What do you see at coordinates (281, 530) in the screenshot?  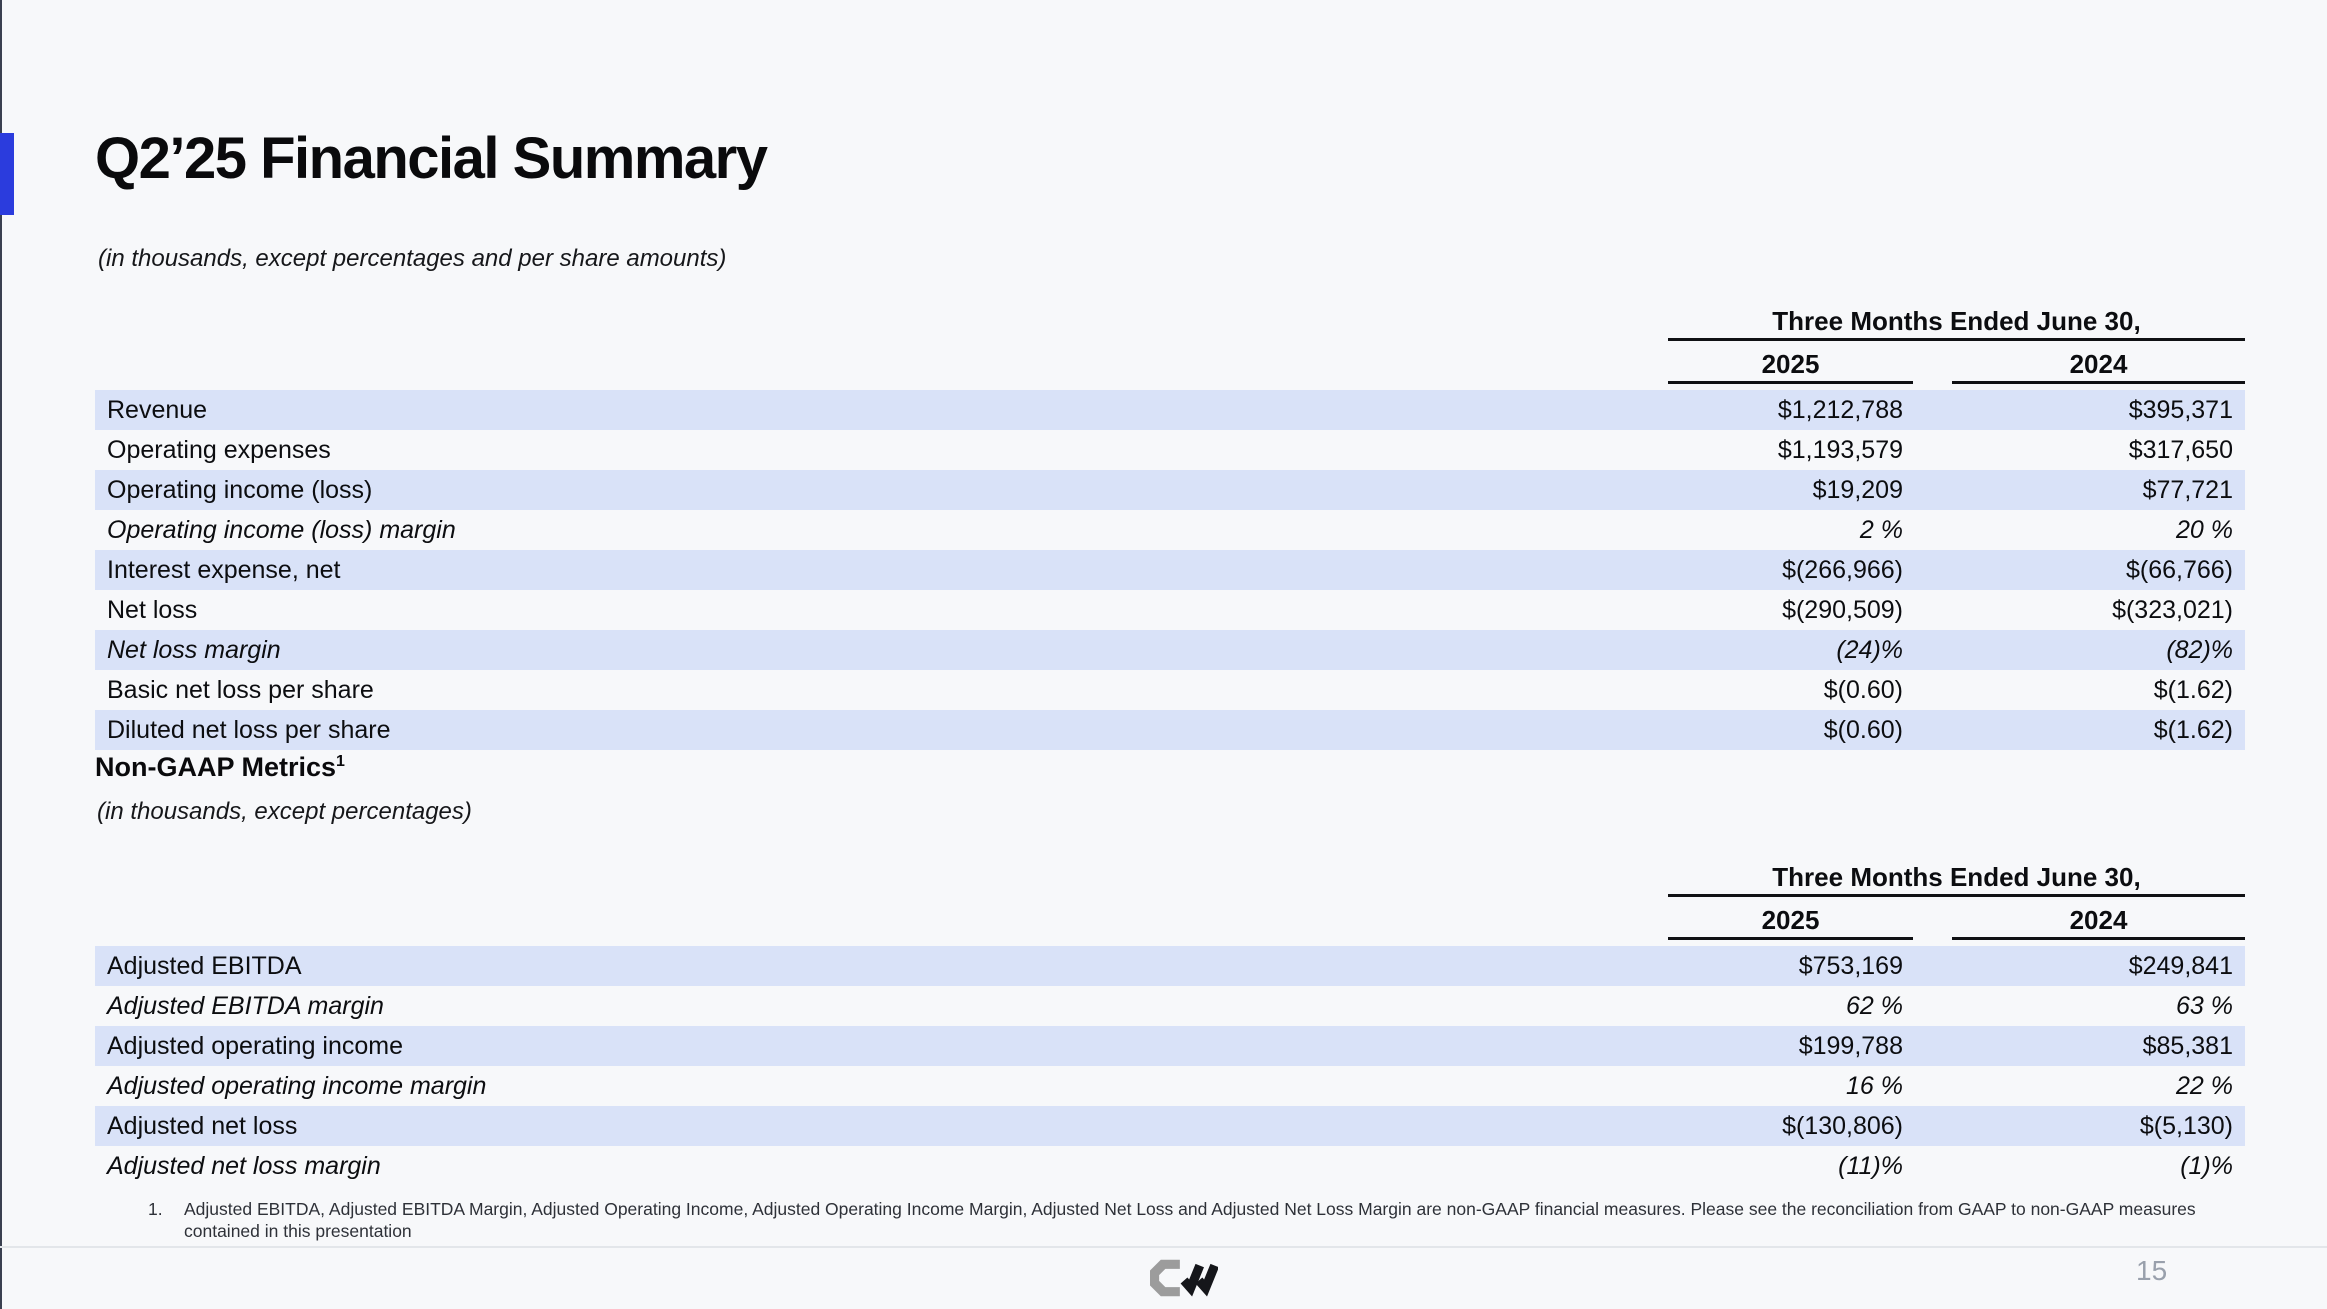 I see `row-label: Operating income (loss) margin` at bounding box center [281, 530].